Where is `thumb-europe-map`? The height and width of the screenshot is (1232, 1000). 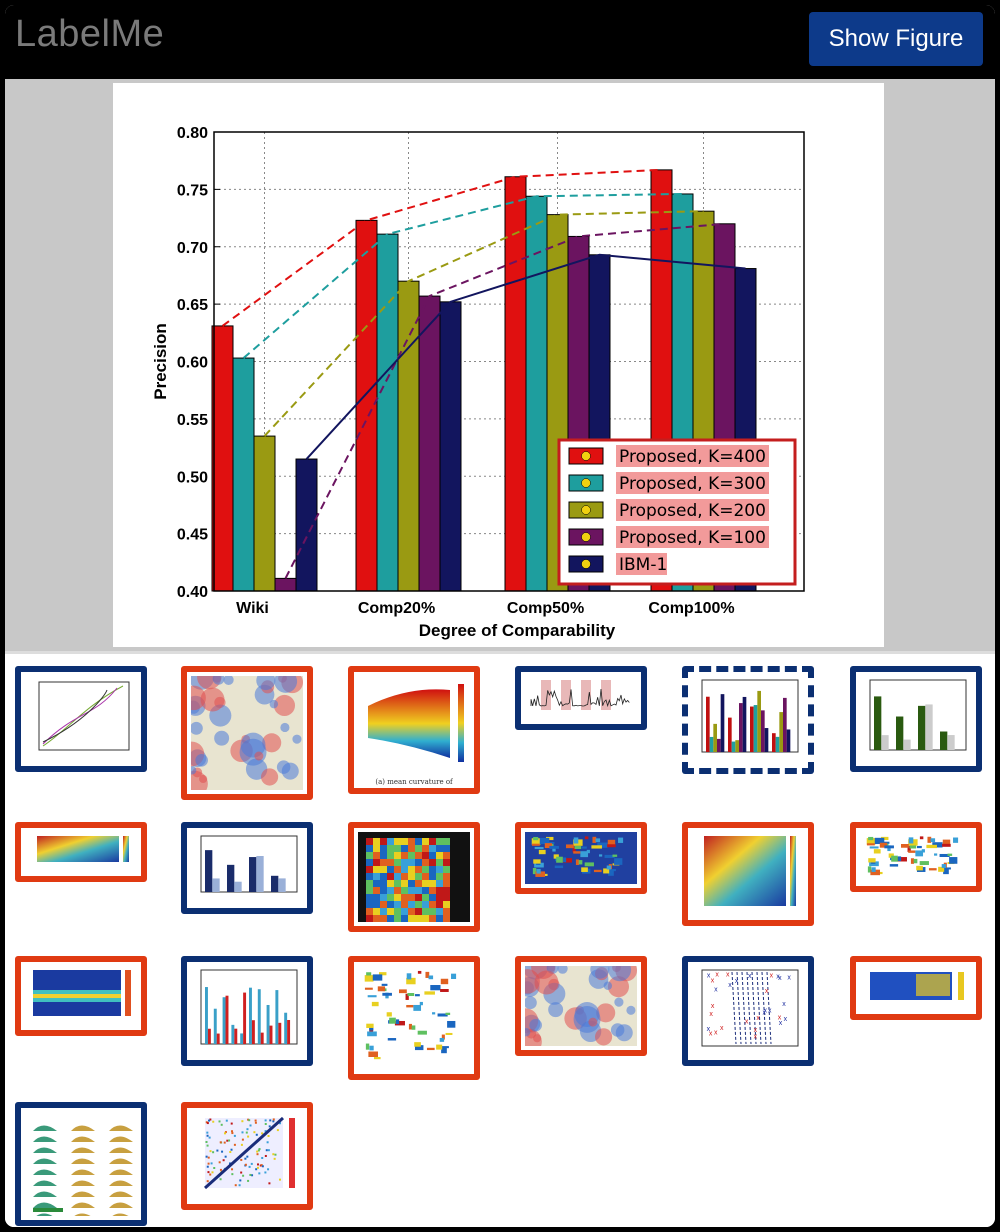 thumb-europe-map is located at coordinates (414, 1018).